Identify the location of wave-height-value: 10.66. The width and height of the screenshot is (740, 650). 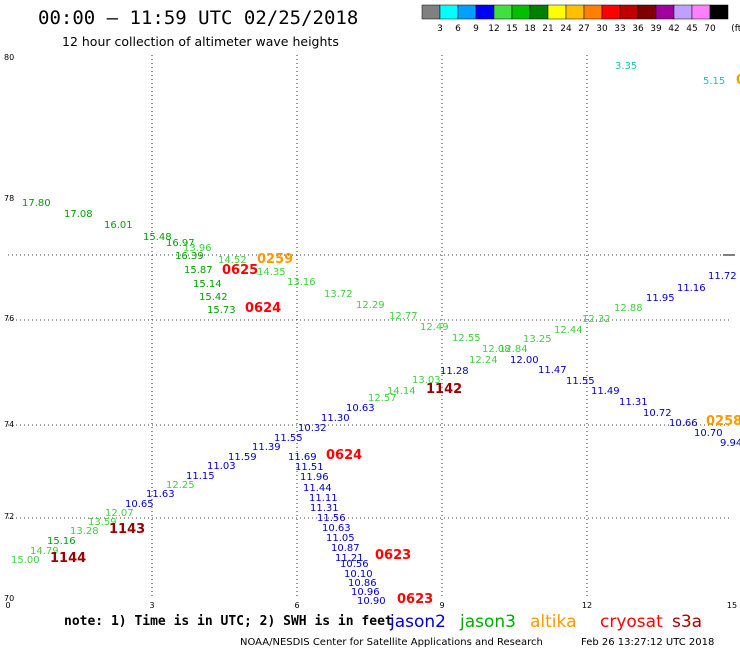
(683, 423).